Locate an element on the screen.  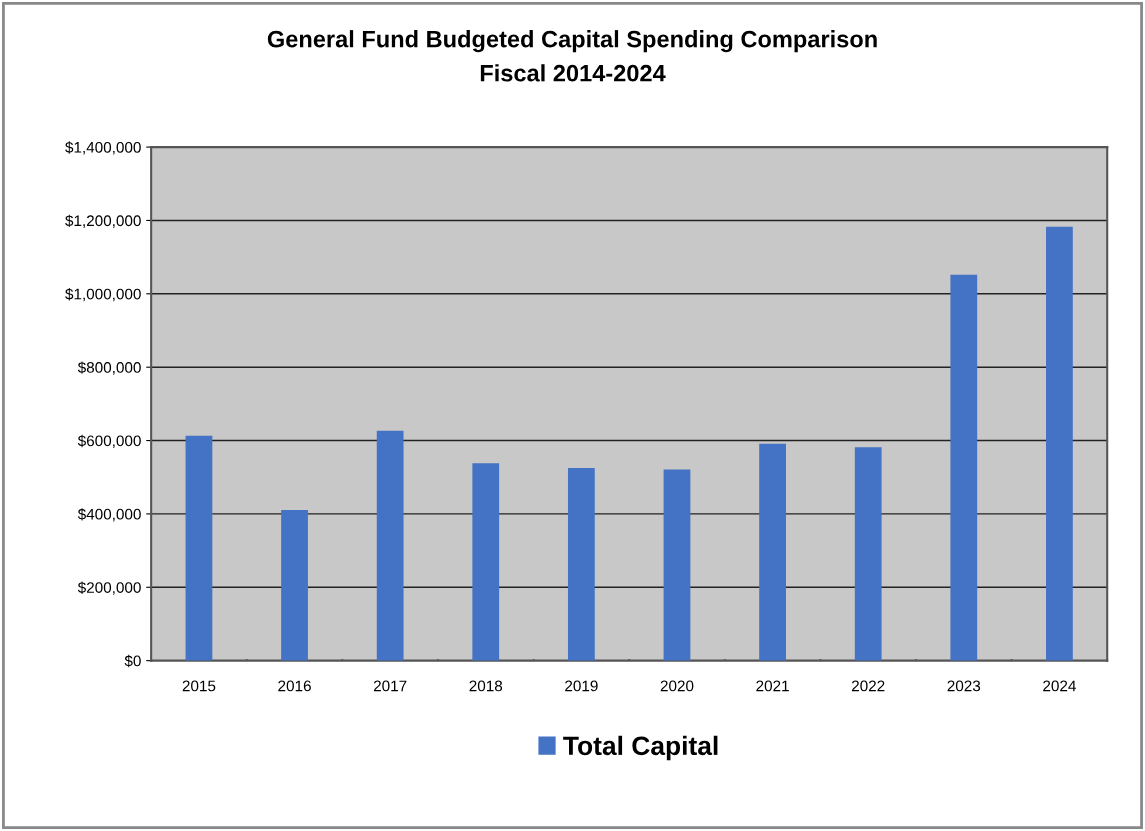
x-tick-label: 2018 is located at coordinates (486, 686).